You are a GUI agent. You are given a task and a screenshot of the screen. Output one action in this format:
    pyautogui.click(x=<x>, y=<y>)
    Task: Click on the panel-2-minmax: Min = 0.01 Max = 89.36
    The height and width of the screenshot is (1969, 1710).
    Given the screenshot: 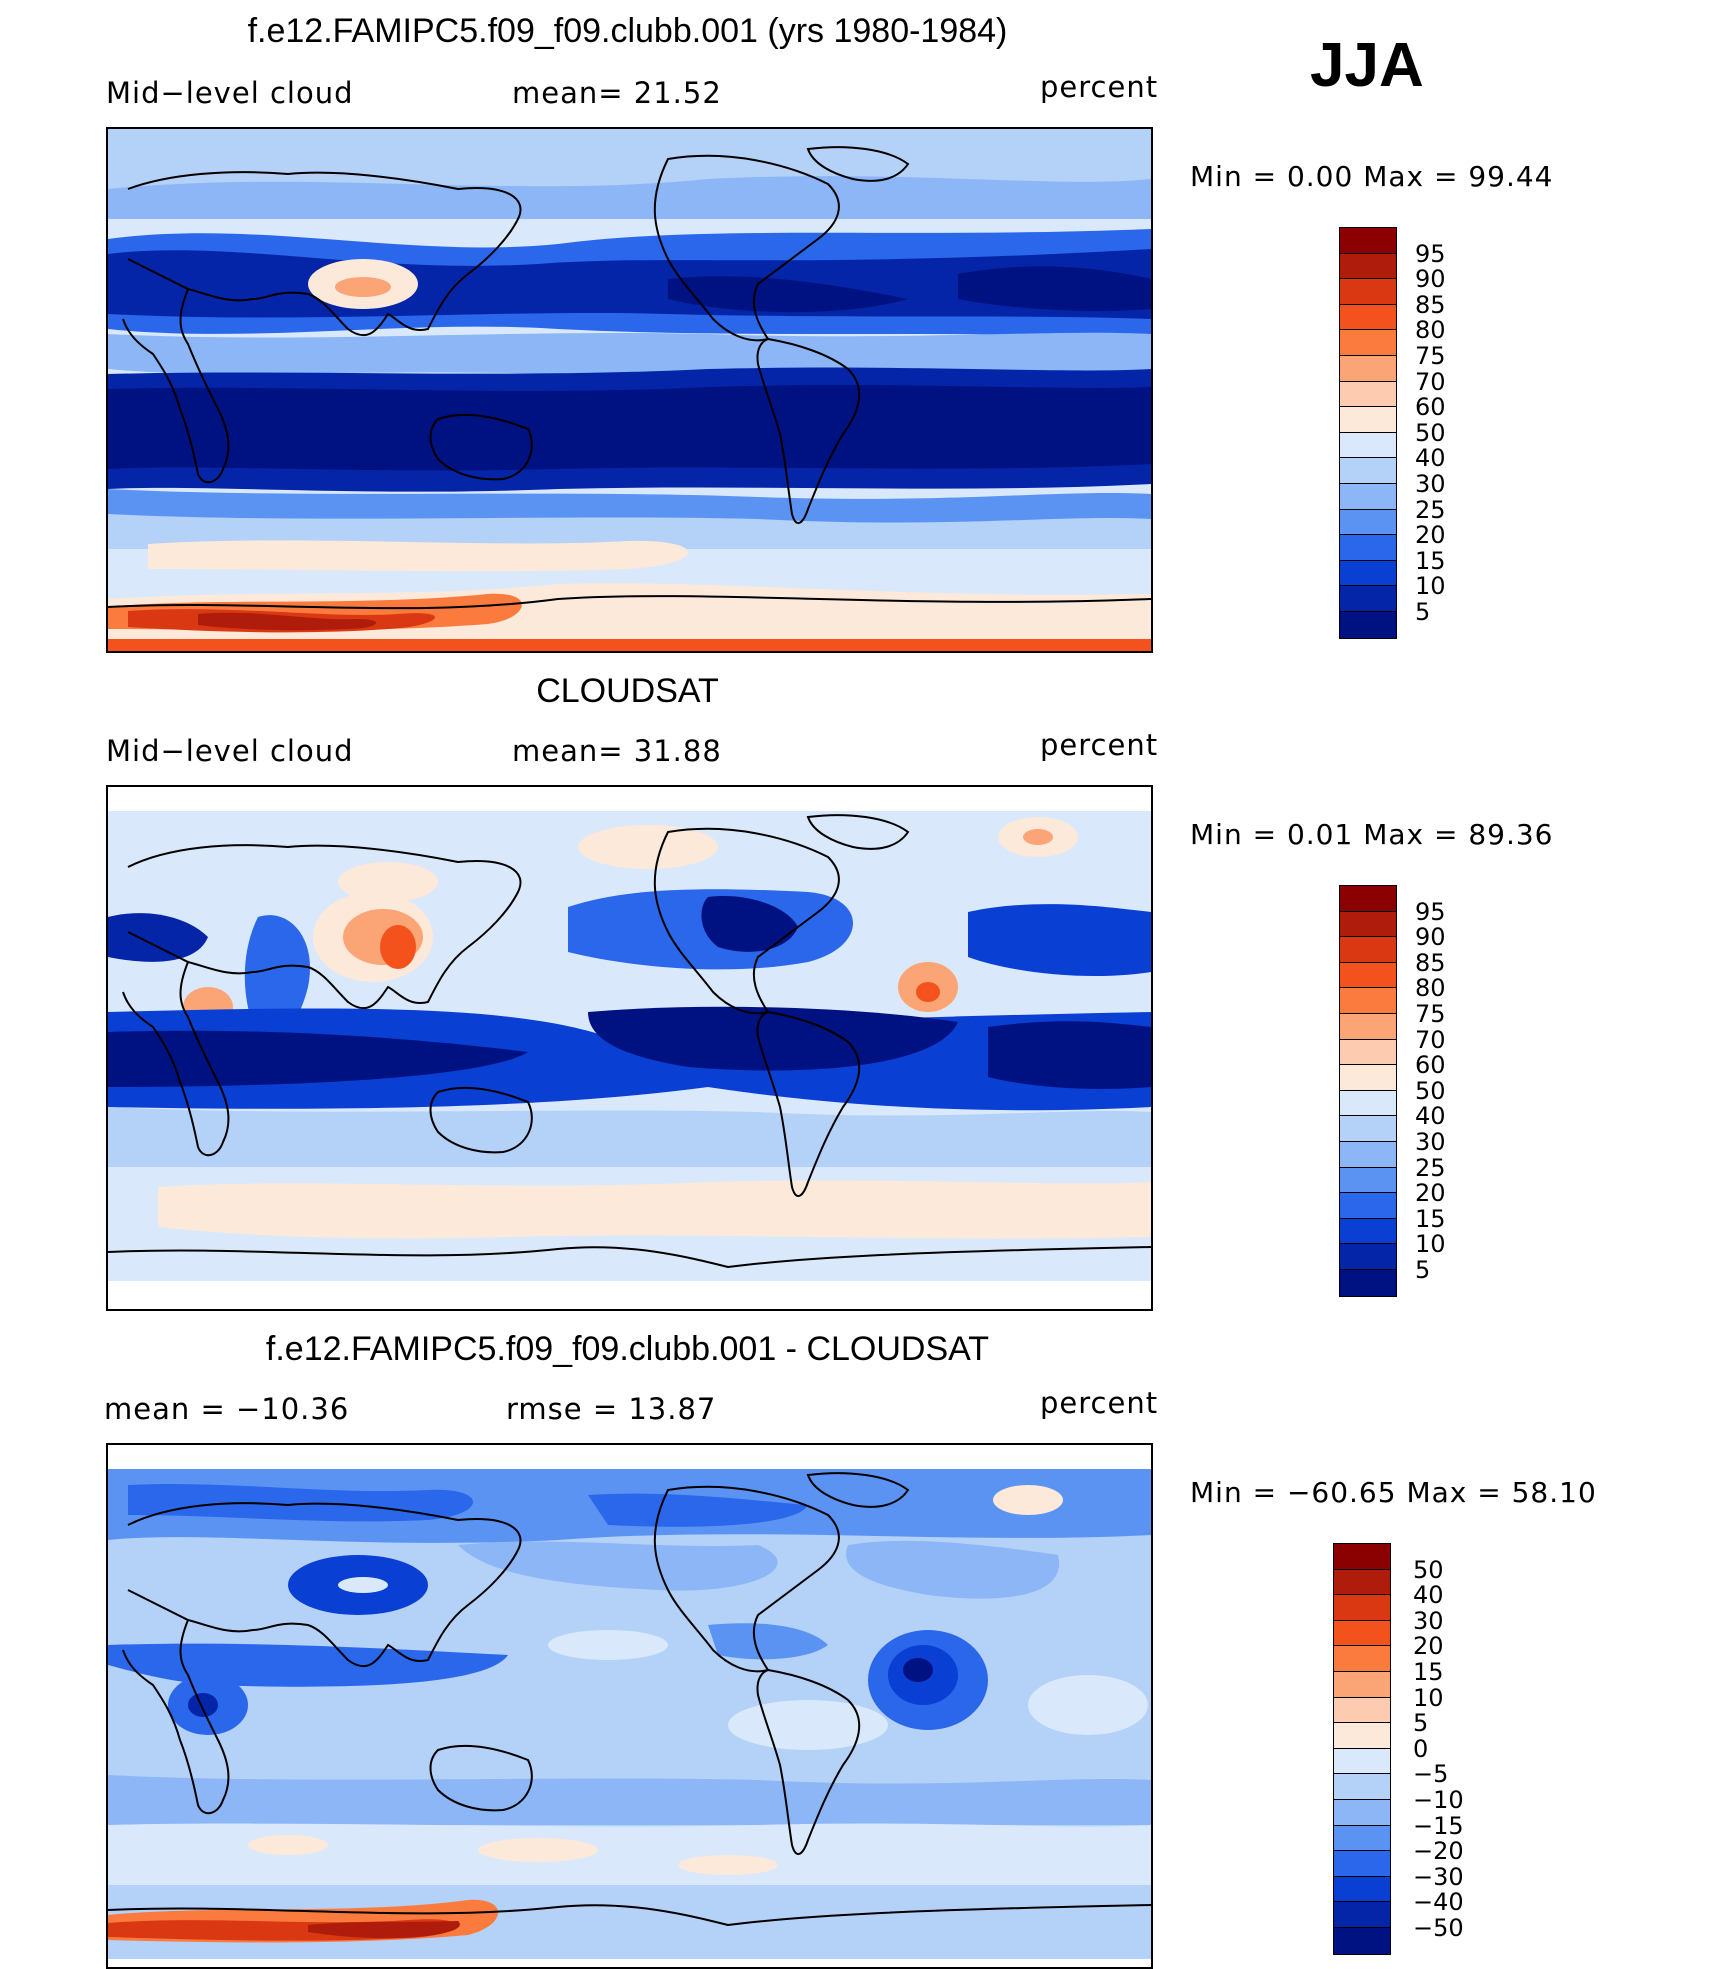 What is the action you would take?
    pyautogui.click(x=1372, y=834)
    